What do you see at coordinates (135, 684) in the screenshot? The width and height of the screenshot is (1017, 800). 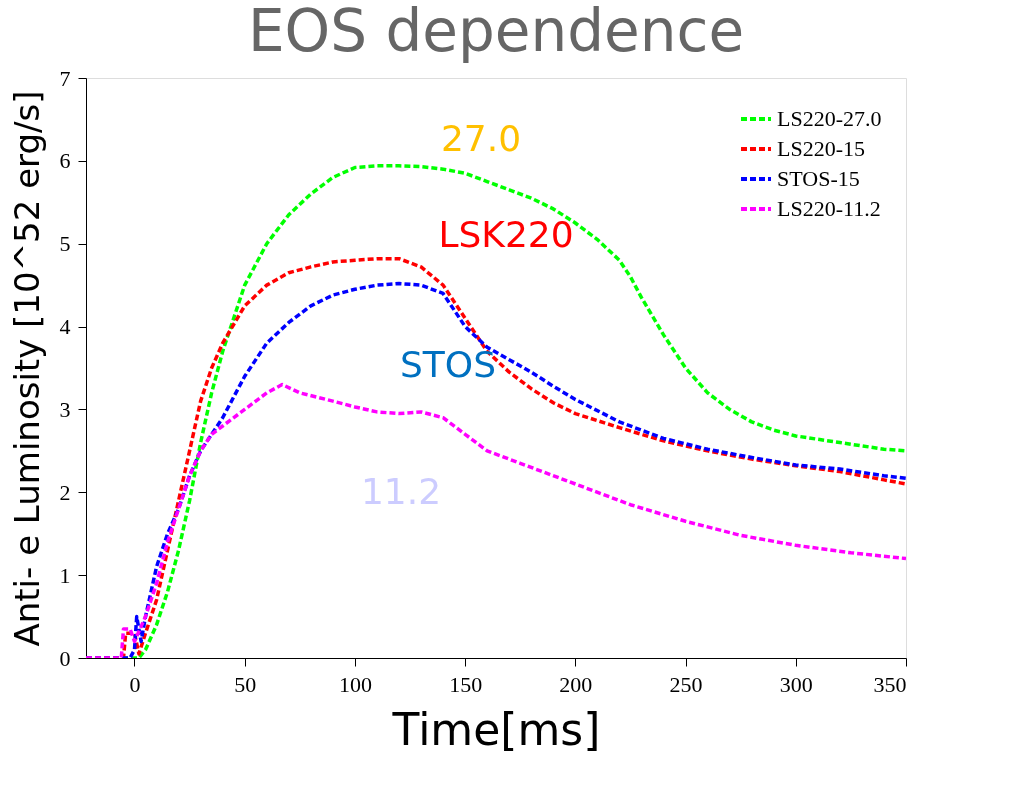 I see `x-tick-label: 0` at bounding box center [135, 684].